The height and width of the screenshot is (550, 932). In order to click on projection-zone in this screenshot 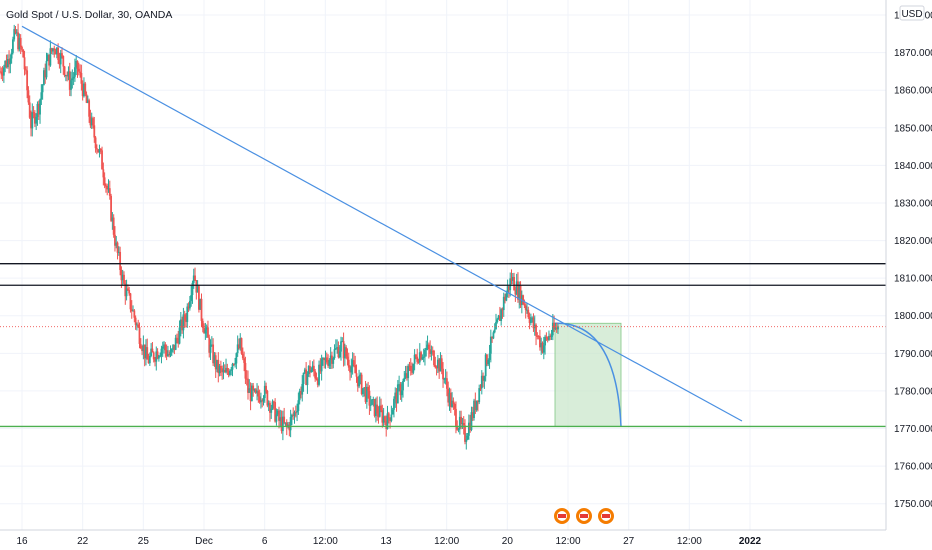, I will do `click(588, 374)`.